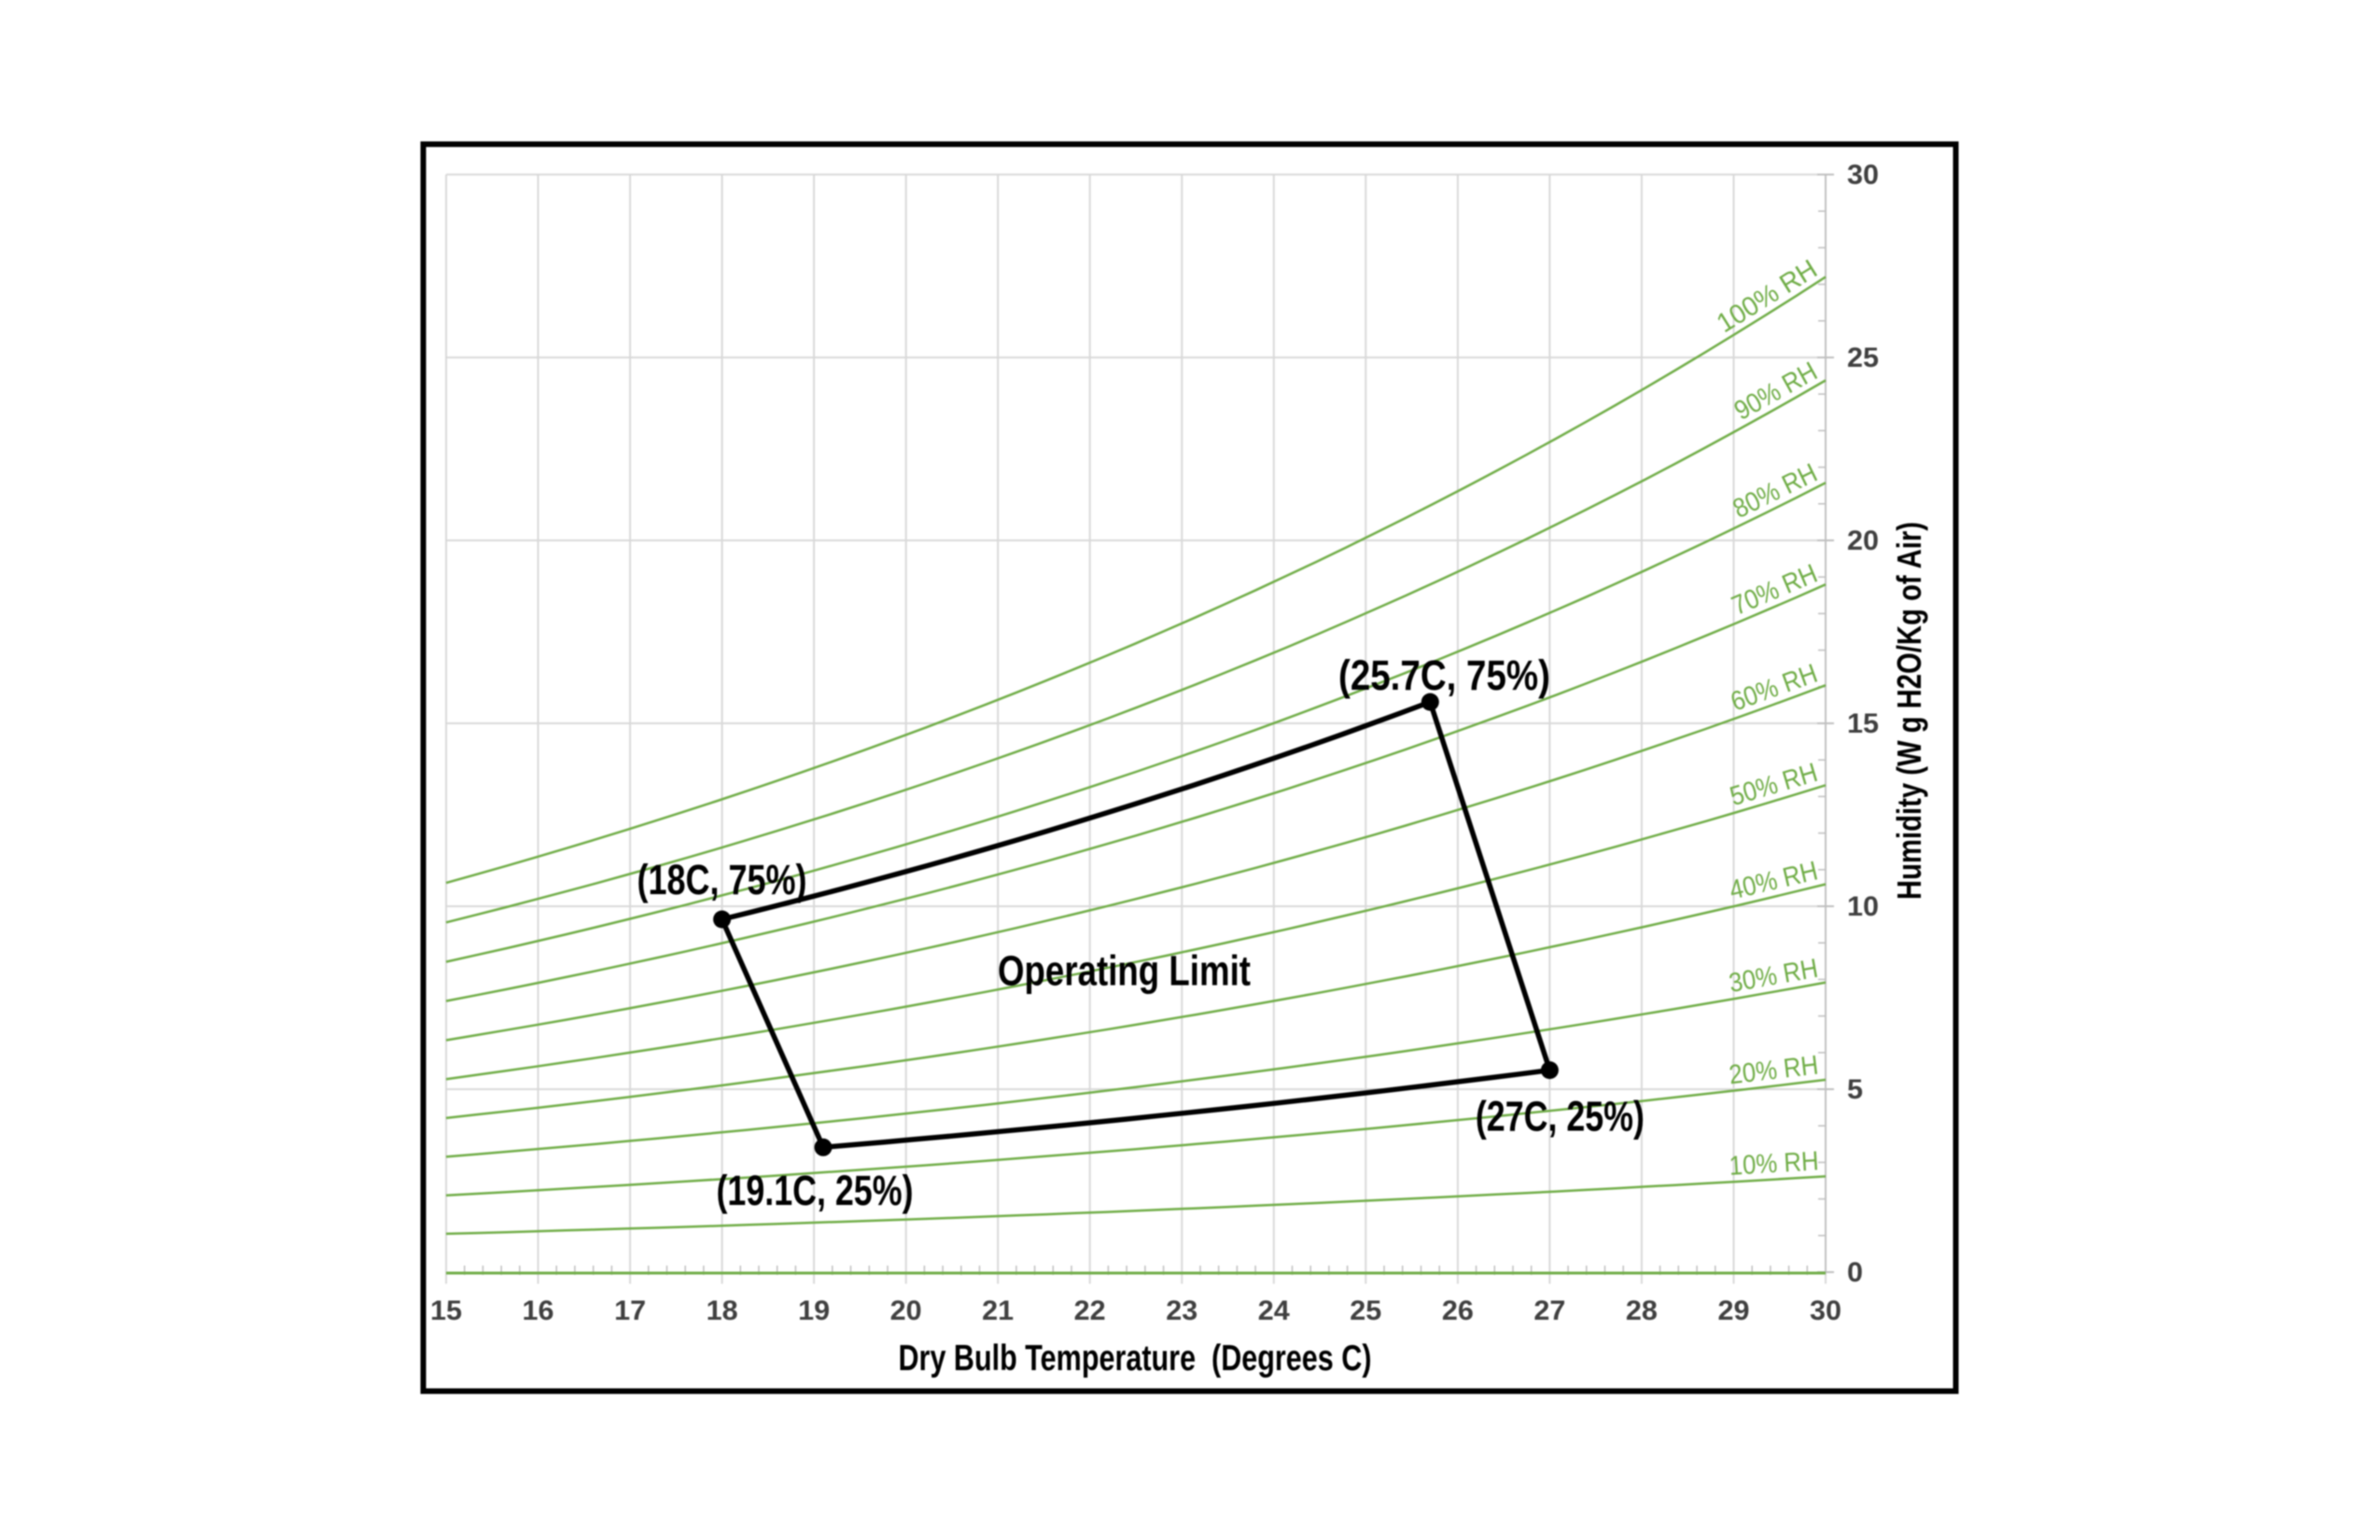 The height and width of the screenshot is (1540, 2380). What do you see at coordinates (998, 1310) in the screenshot?
I see `svg-text: 21` at bounding box center [998, 1310].